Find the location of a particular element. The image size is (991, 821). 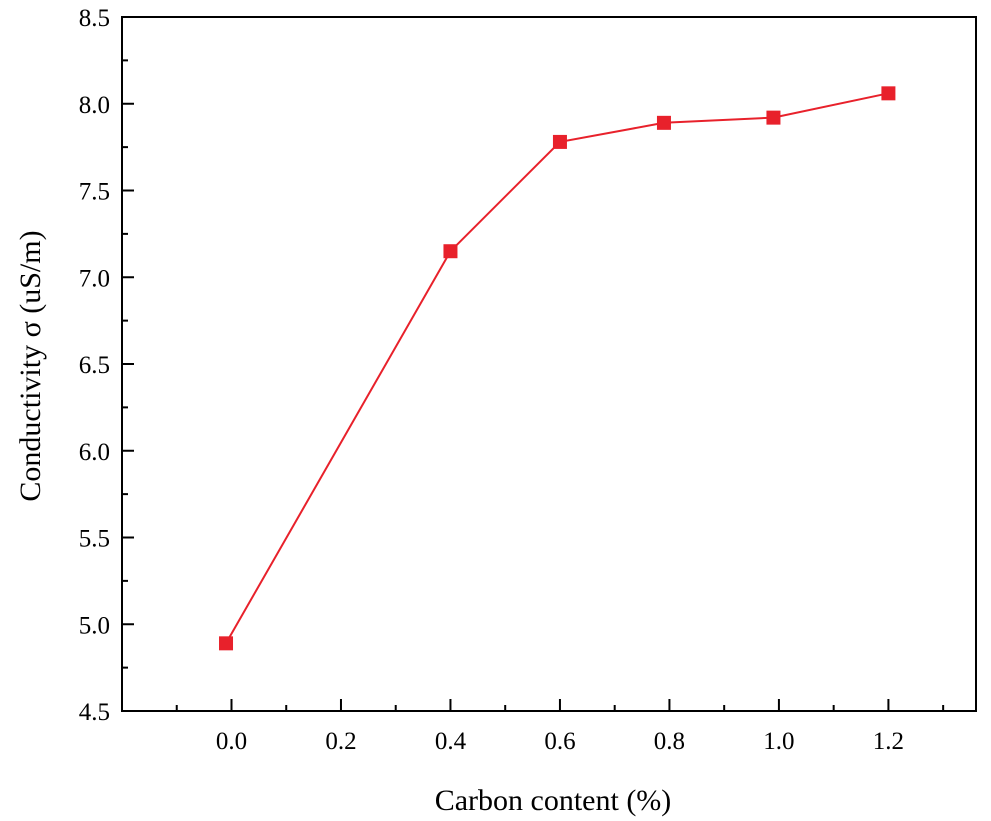

y-tick-label: 7.0 is located at coordinates (94, 278).